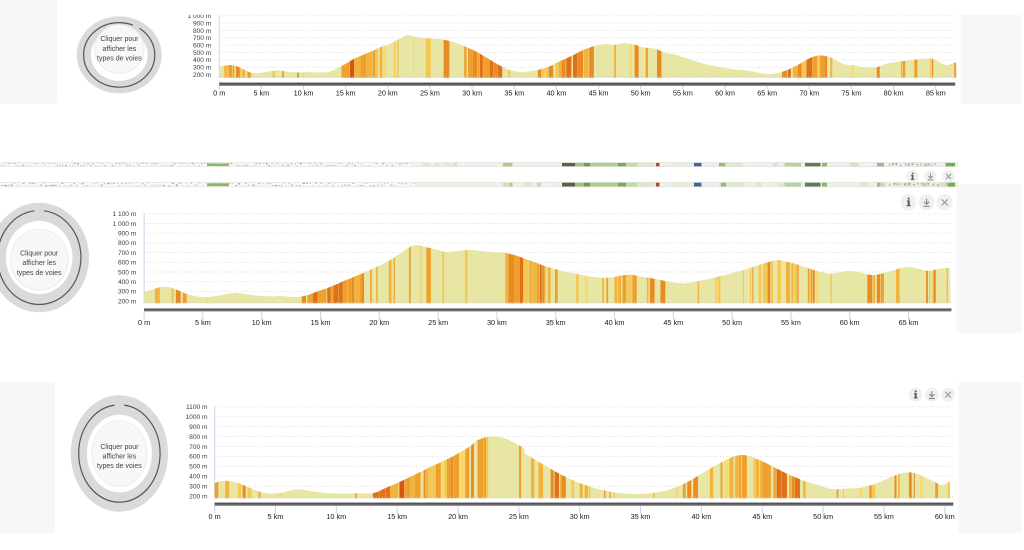  What do you see at coordinates (197, 407) in the screenshot?
I see `svg-text: 1100 m` at bounding box center [197, 407].